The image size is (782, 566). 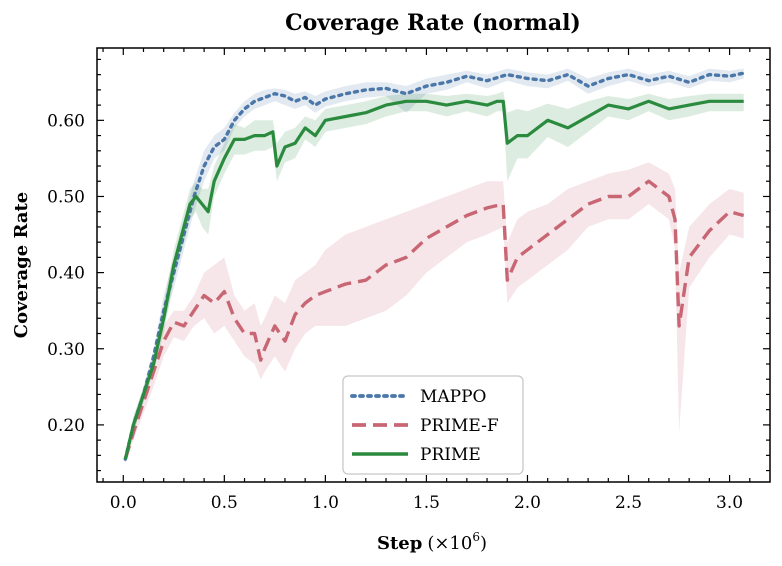 I want to click on legend-label-mappo: MAPPO, so click(x=453, y=397).